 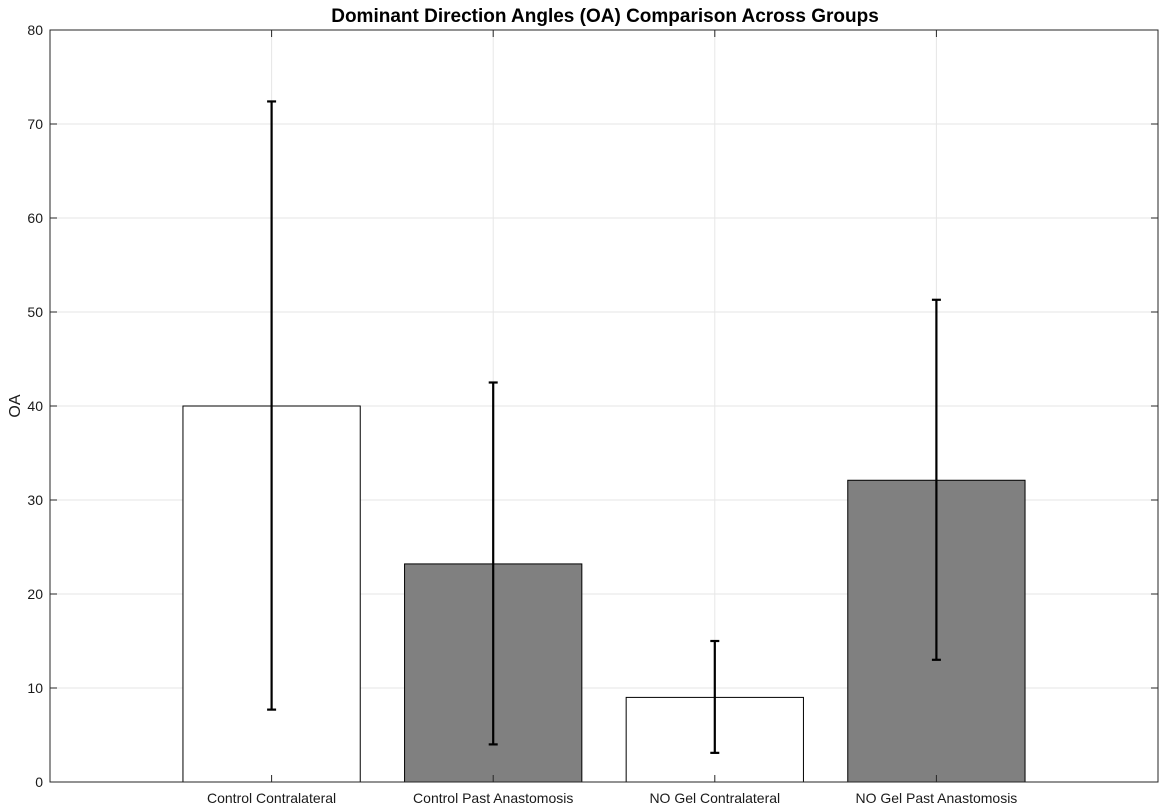 I want to click on x-tick-label: Control Past Anastomosis, so click(x=493, y=798).